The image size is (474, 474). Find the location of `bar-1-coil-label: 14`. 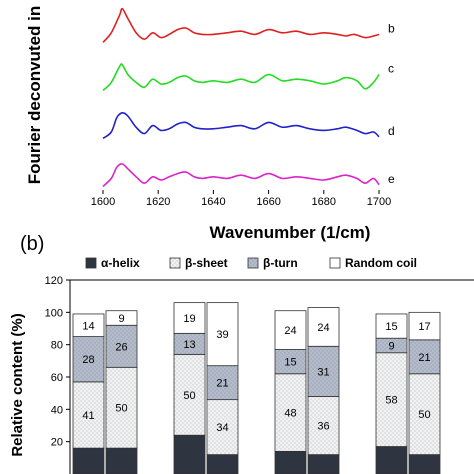

bar-1-coil-label: 14 is located at coordinates (88, 326).